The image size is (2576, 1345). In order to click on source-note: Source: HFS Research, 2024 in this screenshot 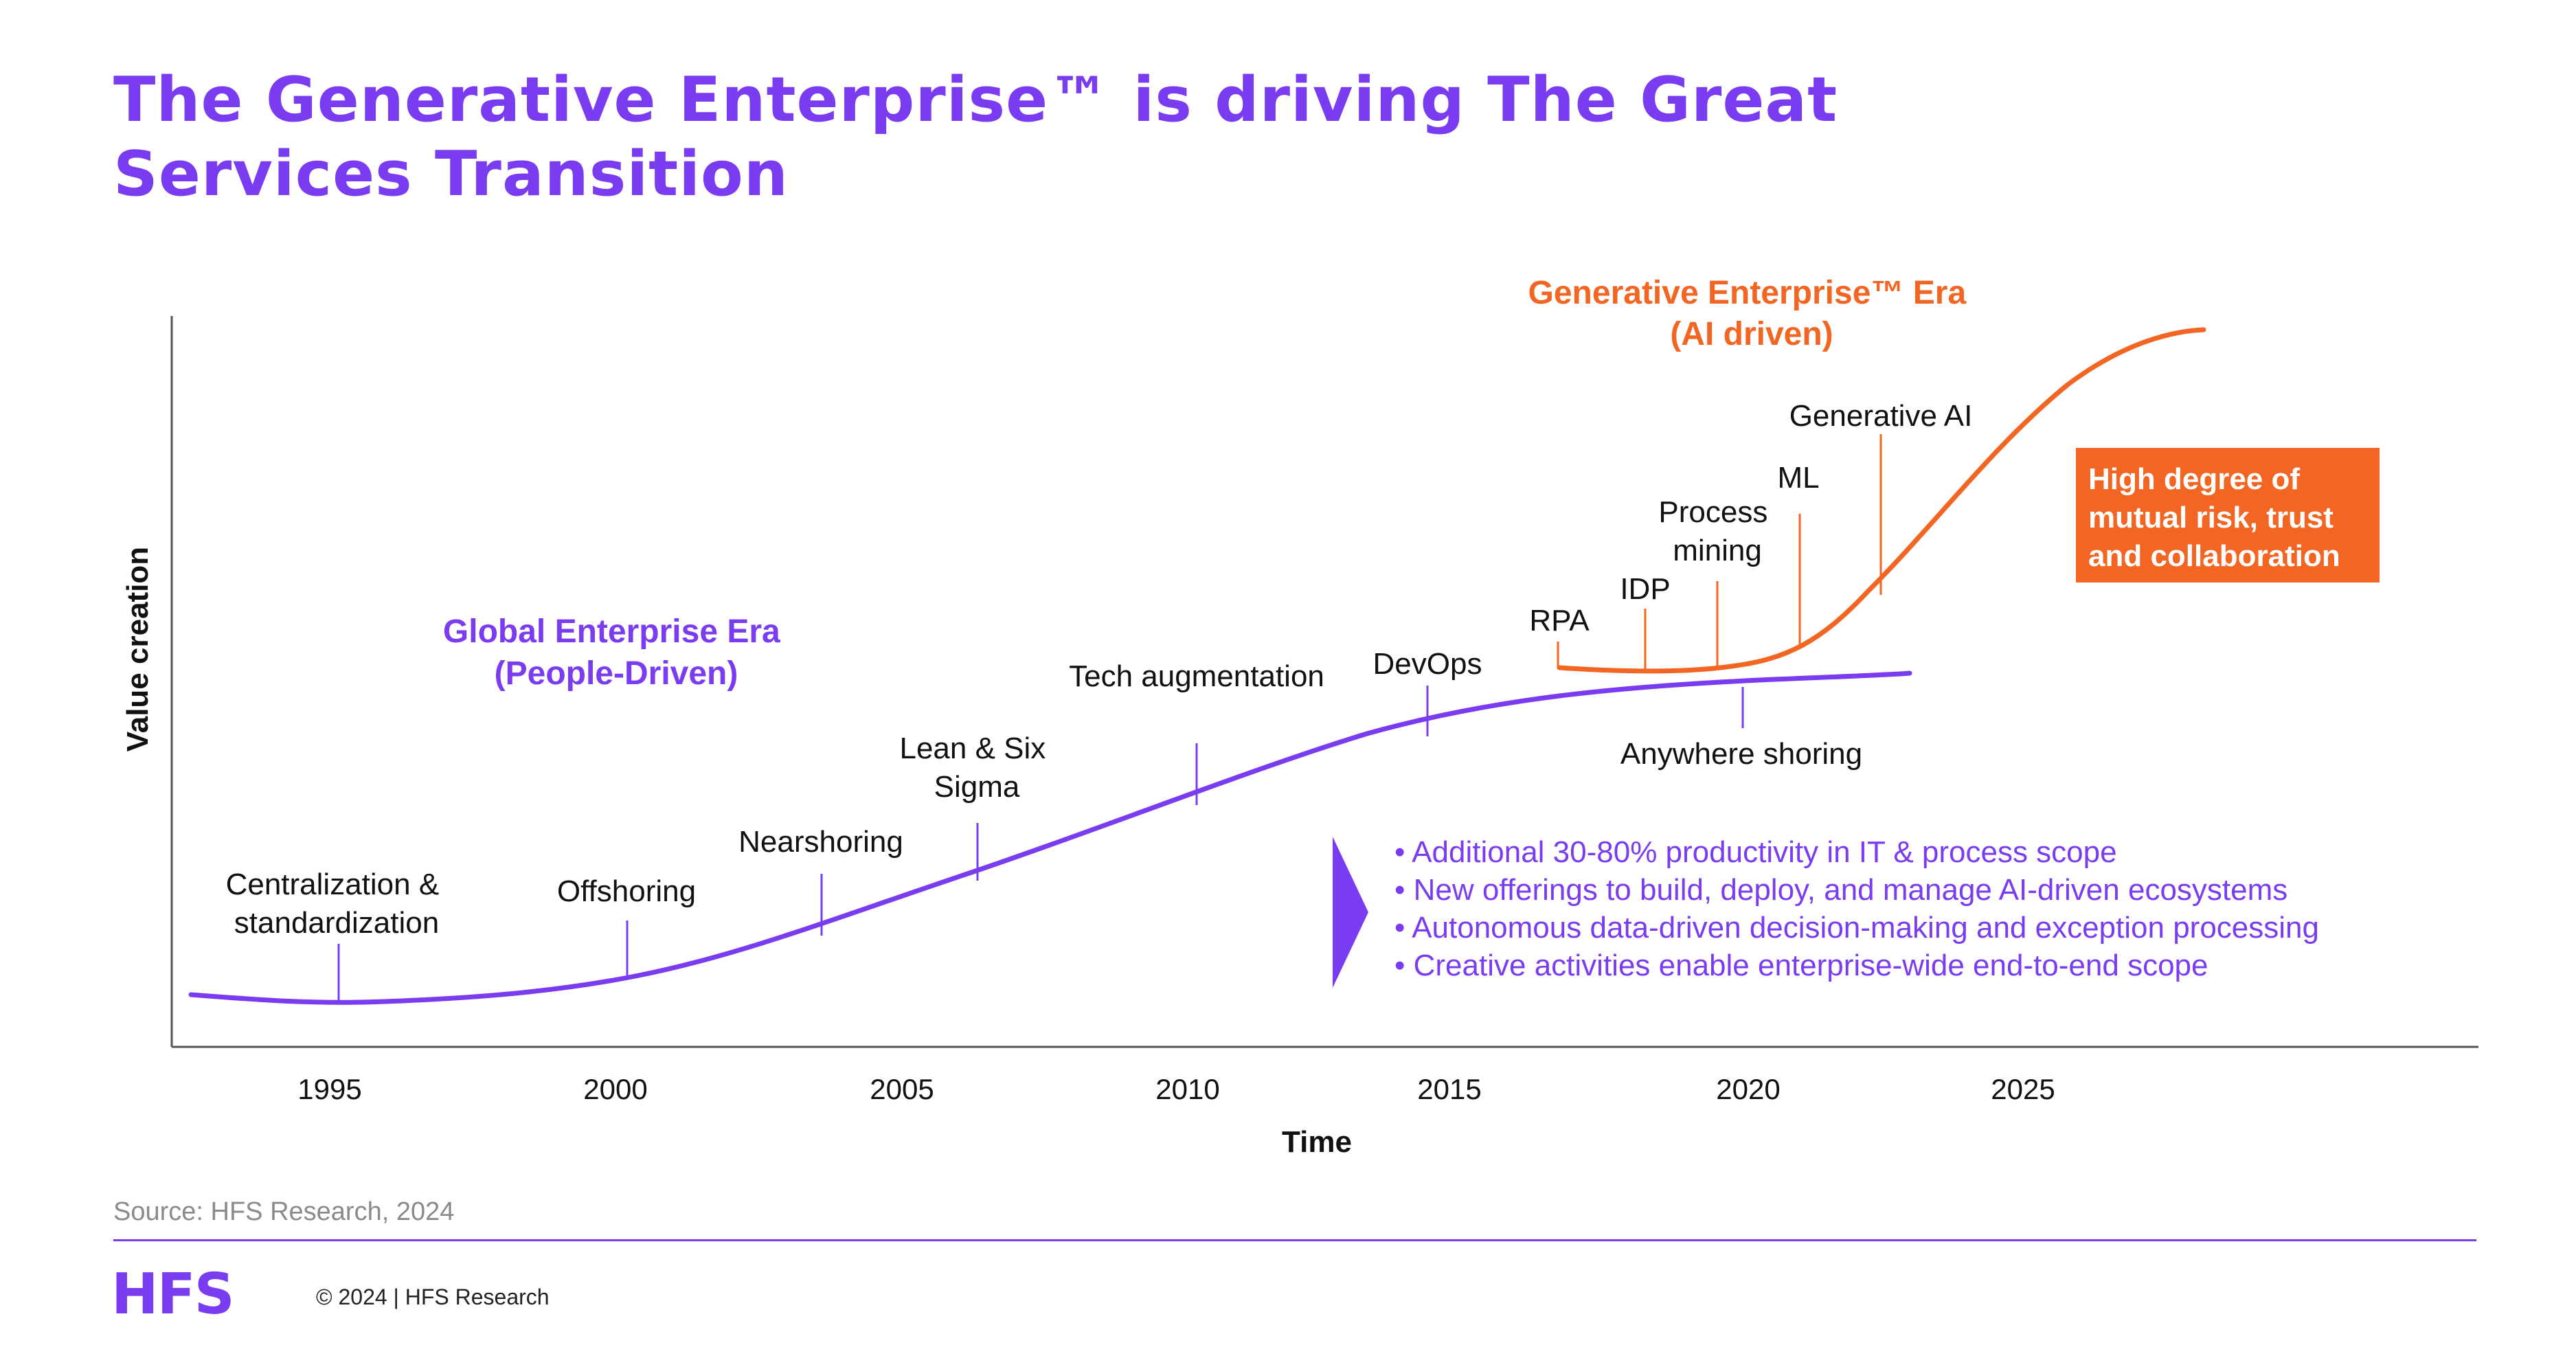, I will do `click(284, 1211)`.